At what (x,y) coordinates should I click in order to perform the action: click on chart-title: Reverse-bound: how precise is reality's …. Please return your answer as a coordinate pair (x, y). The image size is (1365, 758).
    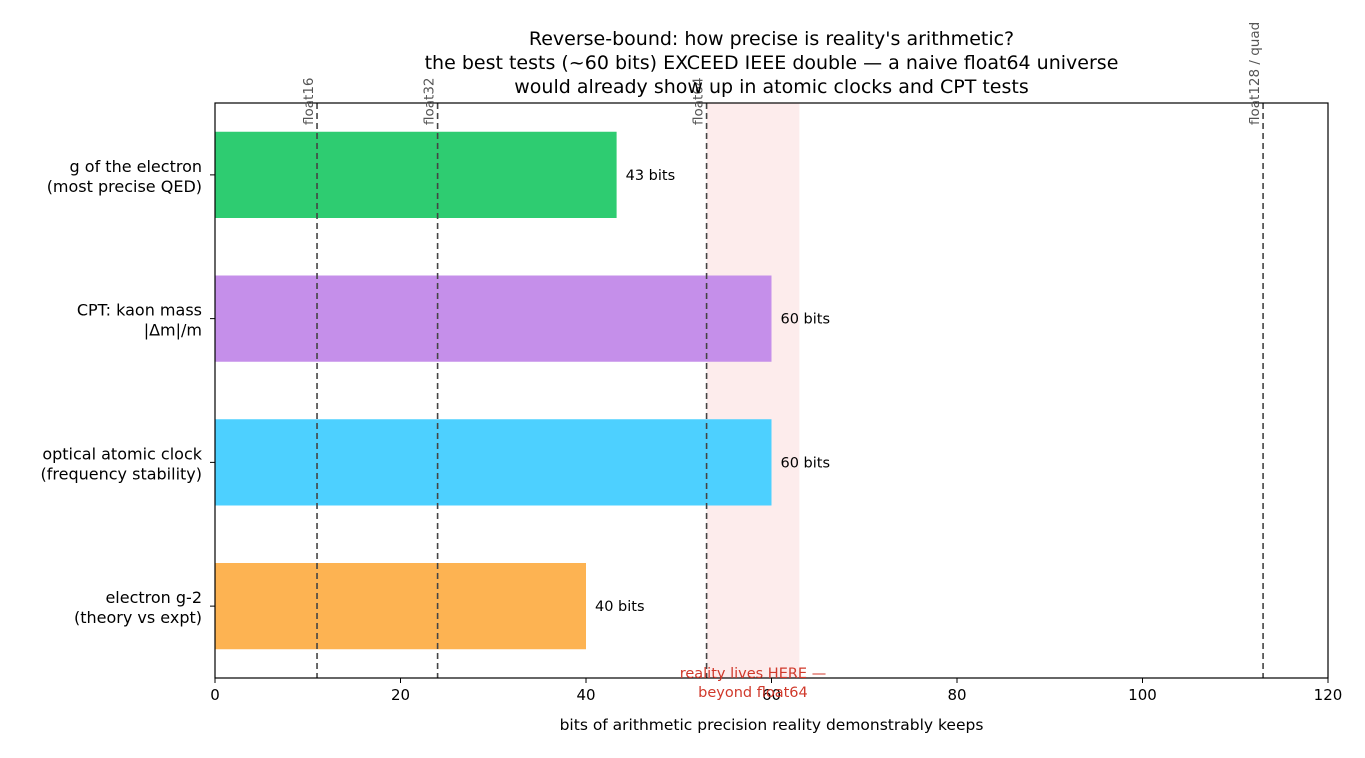
    Looking at the image, I should click on (772, 63).